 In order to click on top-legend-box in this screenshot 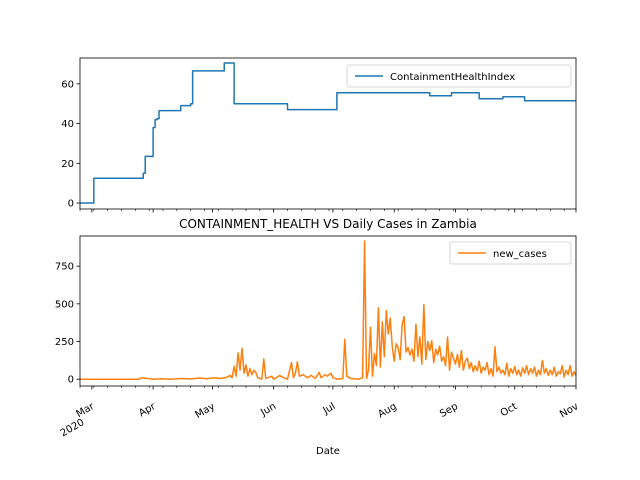, I will do `click(459, 76)`.